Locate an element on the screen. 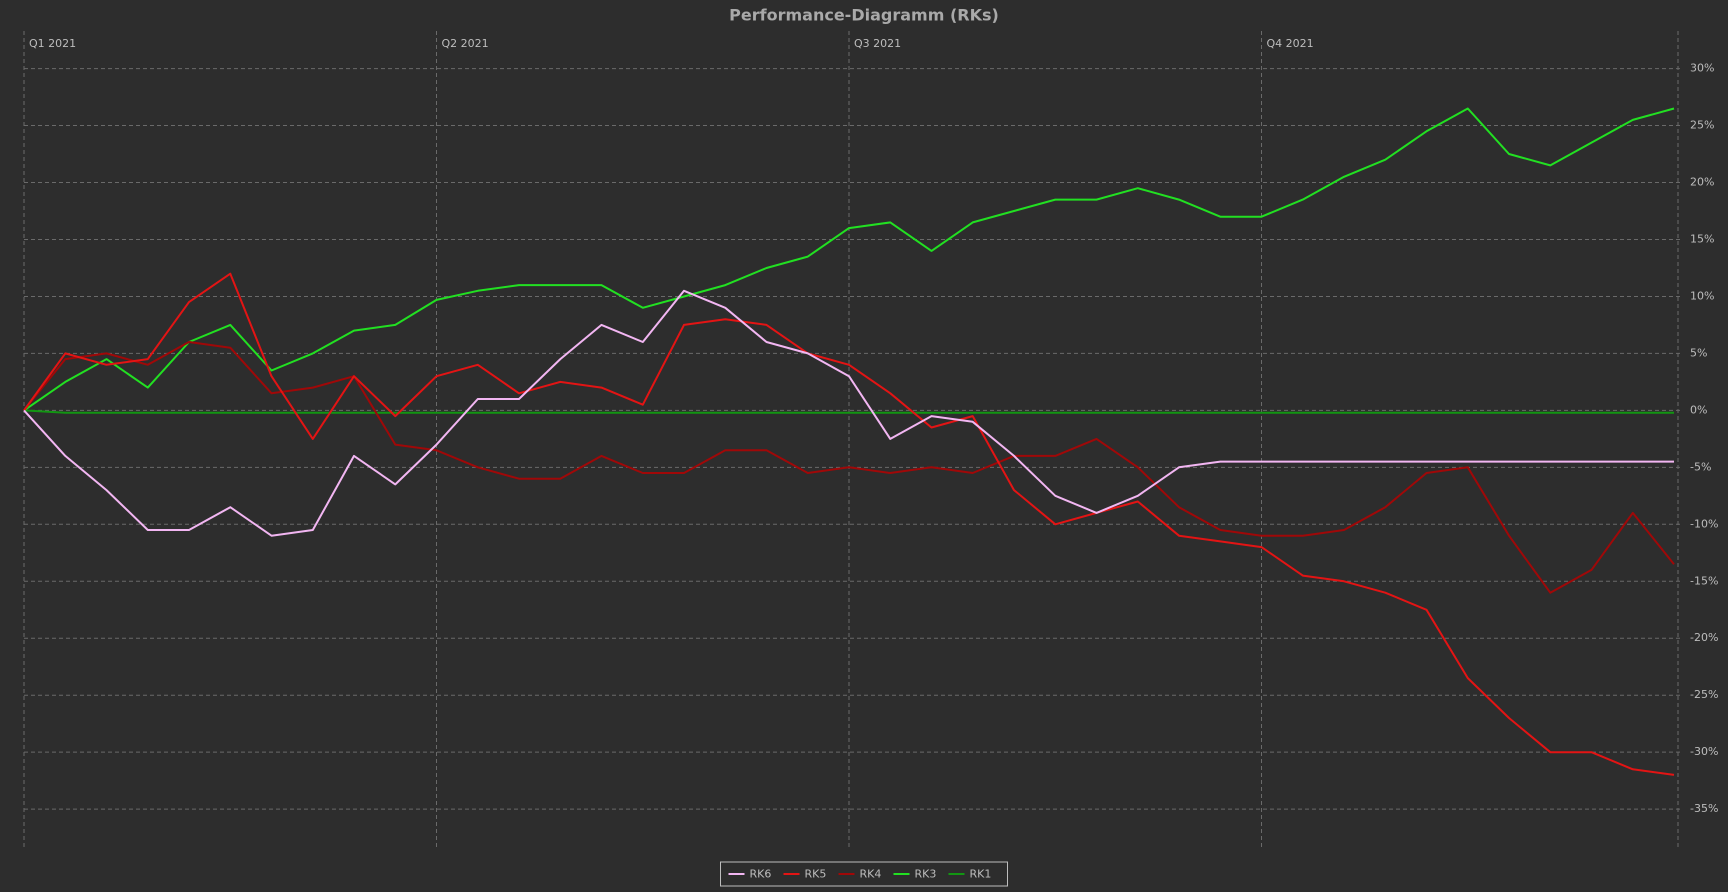 This screenshot has width=1728, height=892. y-tick-label: 25% is located at coordinates (1702, 125).